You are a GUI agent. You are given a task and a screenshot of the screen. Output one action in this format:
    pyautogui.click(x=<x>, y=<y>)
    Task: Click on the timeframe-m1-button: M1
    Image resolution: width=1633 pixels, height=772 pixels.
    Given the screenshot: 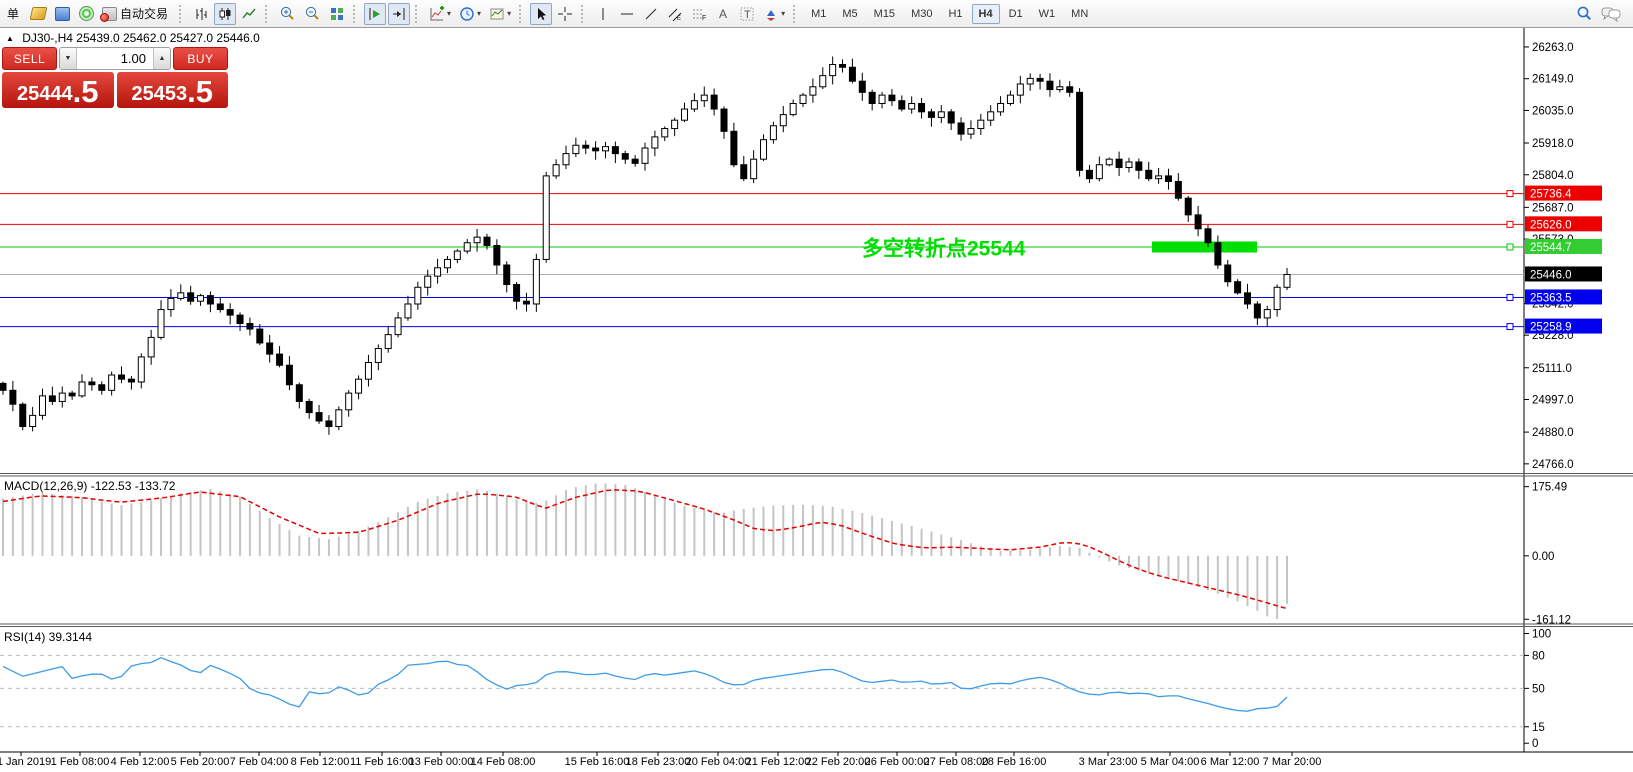 What is the action you would take?
    pyautogui.click(x=818, y=14)
    